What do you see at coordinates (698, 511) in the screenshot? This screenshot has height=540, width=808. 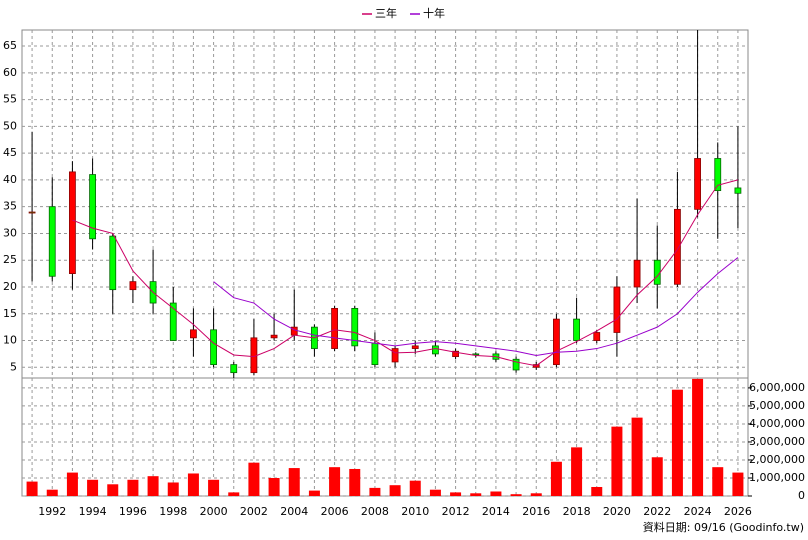 I see `x-tick-label: 2024` at bounding box center [698, 511].